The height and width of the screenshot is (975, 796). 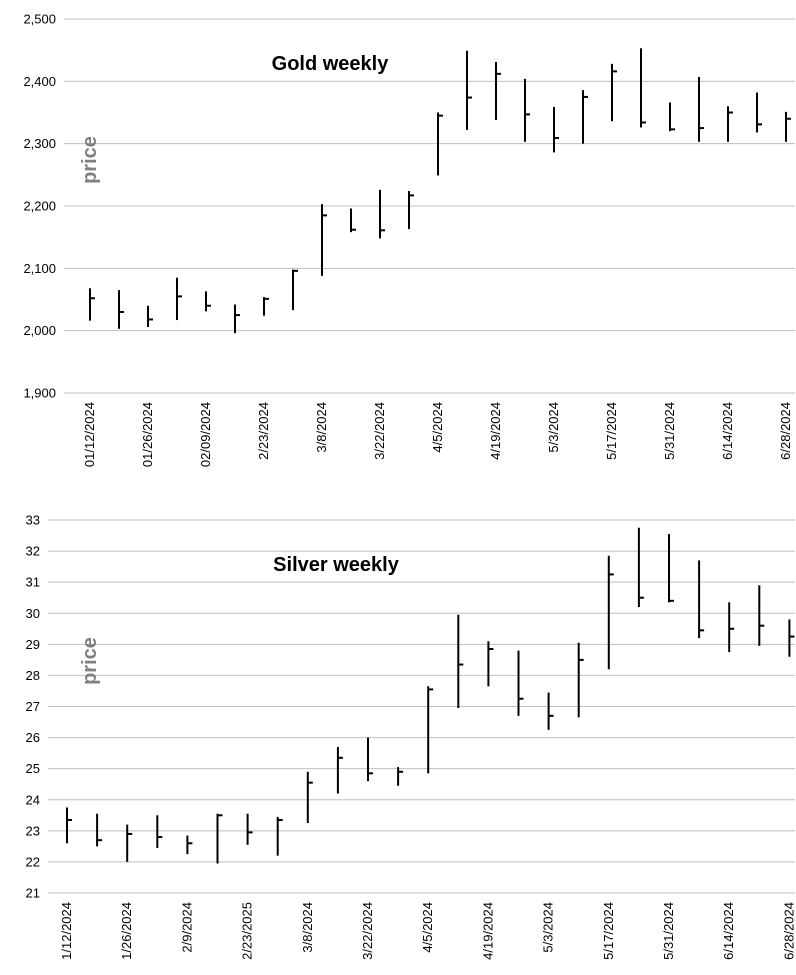 I want to click on gold-x-tick-label: 2/23/2024, so click(x=263, y=431).